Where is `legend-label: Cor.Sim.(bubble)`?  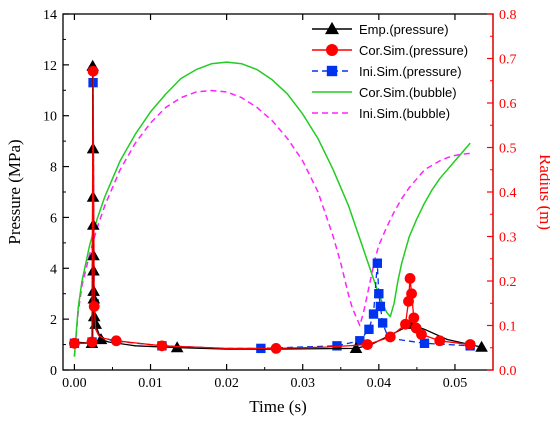 legend-label: Cor.Sim.(bubble) is located at coordinates (408, 92).